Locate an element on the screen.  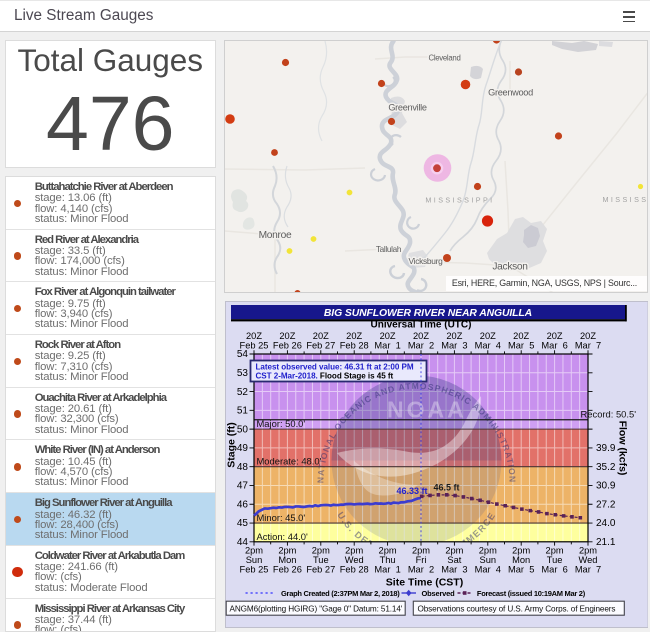
svg-text: MISSISS is located at coordinates (625, 199).